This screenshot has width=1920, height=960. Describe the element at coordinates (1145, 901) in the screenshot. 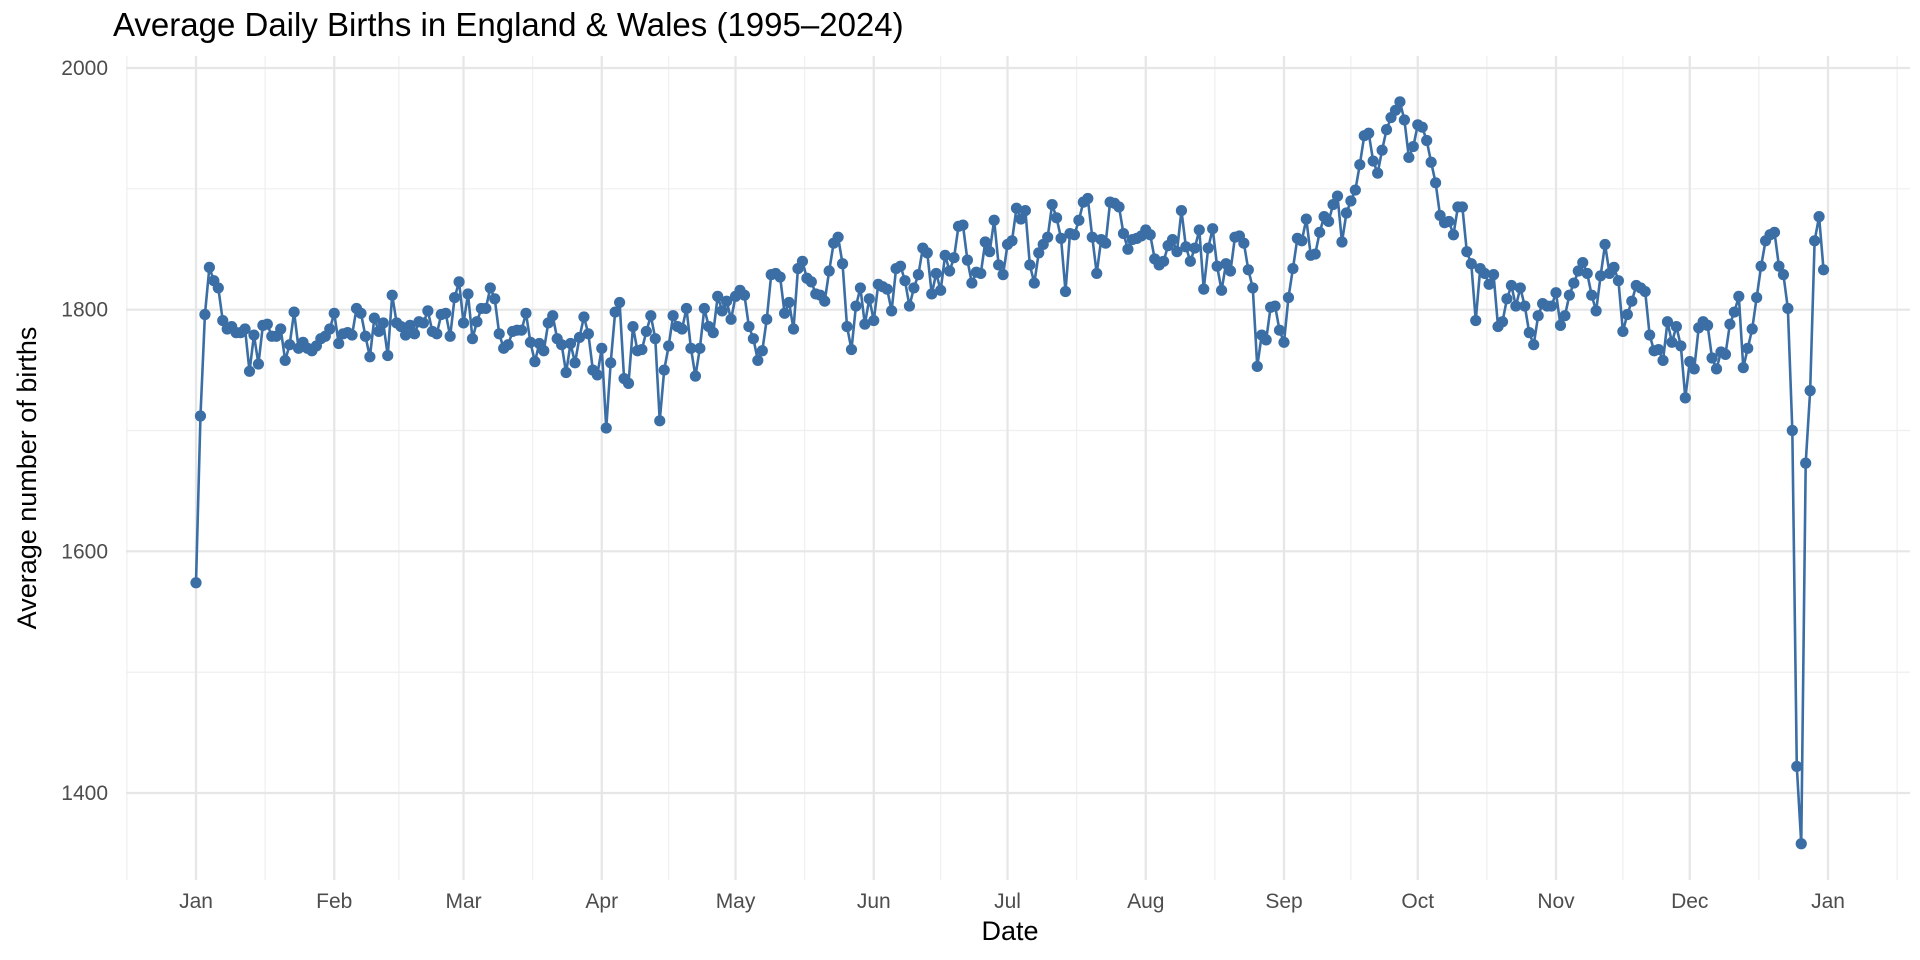

I see `x-tick-label: Aug` at that location.